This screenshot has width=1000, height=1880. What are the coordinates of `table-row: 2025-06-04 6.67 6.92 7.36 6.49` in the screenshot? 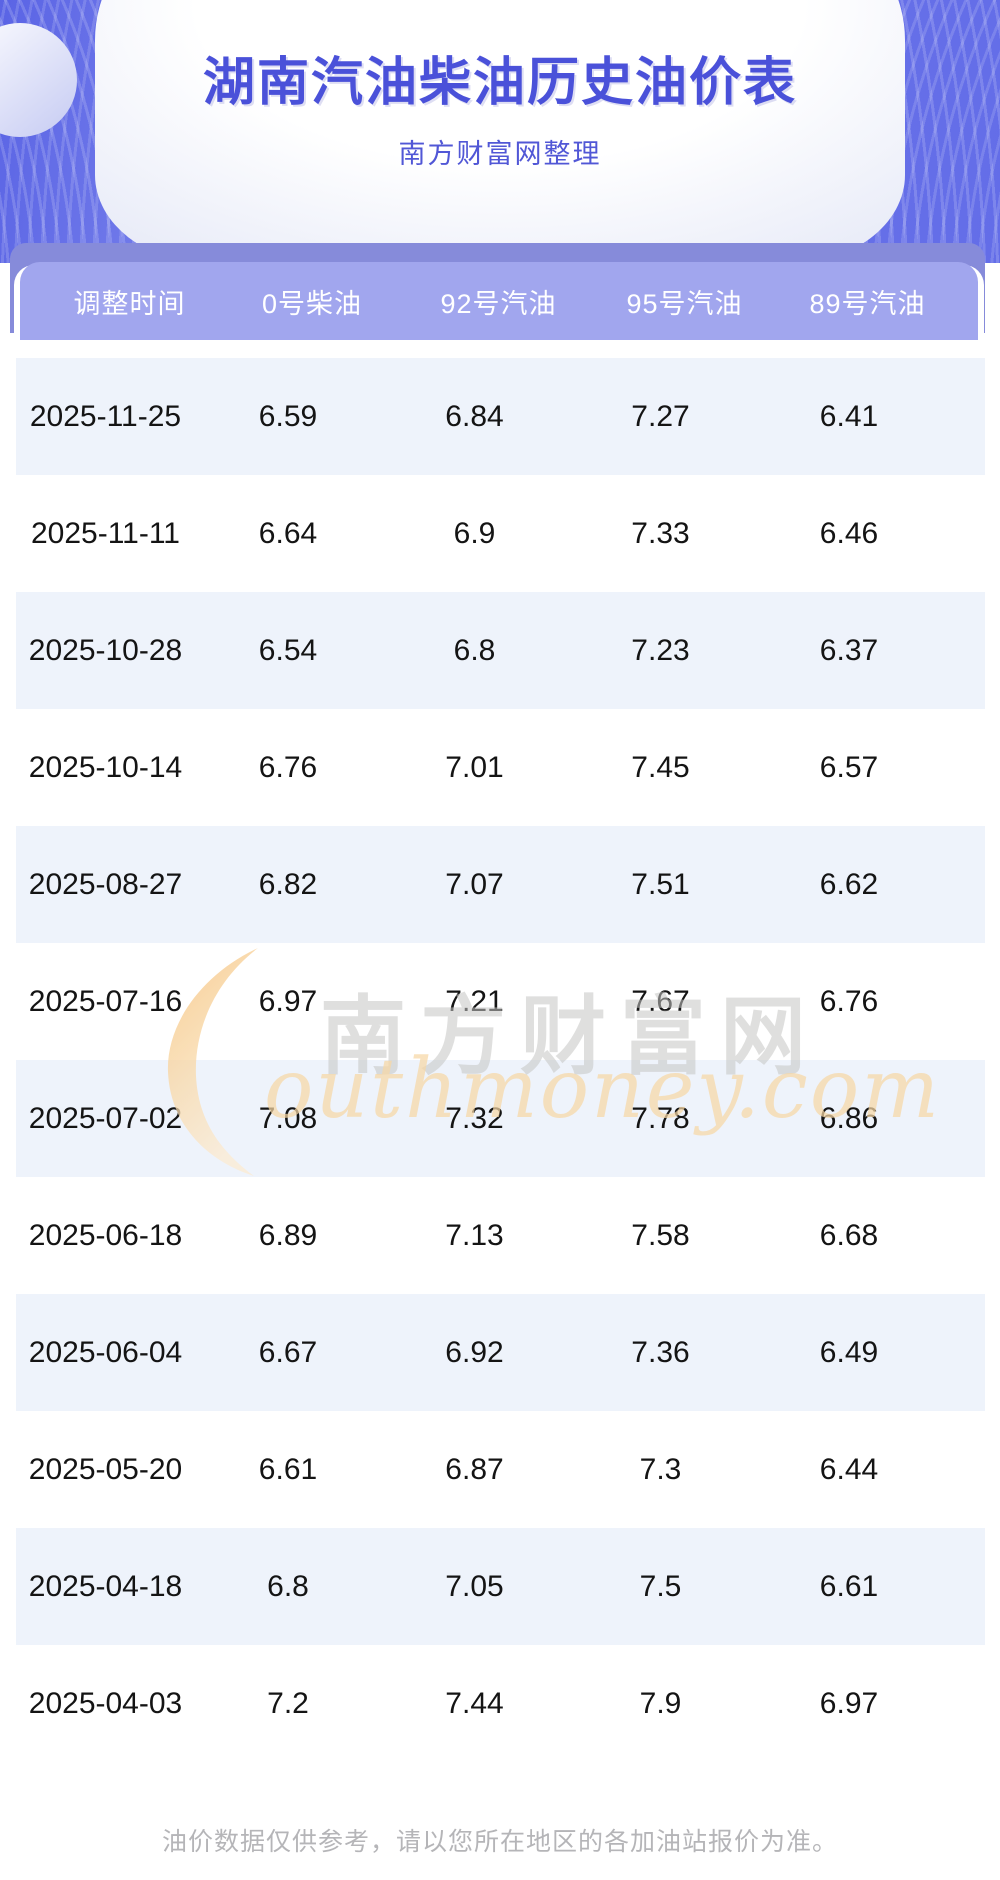 It's located at (500, 1352).